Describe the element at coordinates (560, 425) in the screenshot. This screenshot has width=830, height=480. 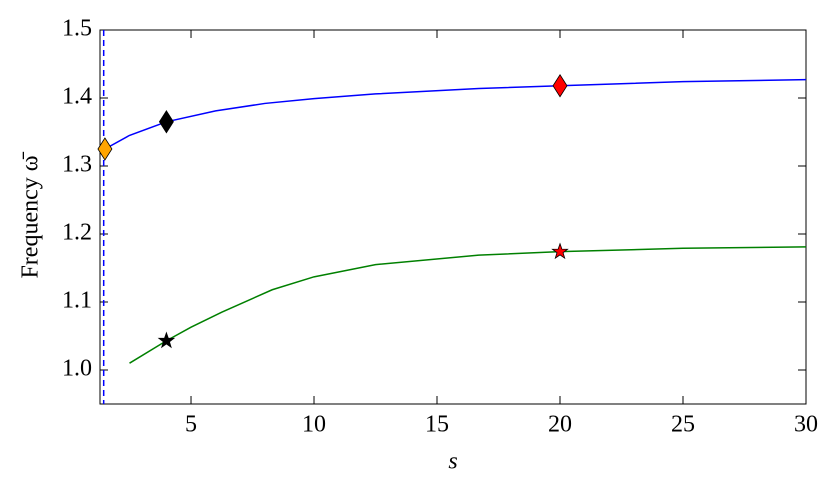
I see `x-tick-label: 20` at that location.